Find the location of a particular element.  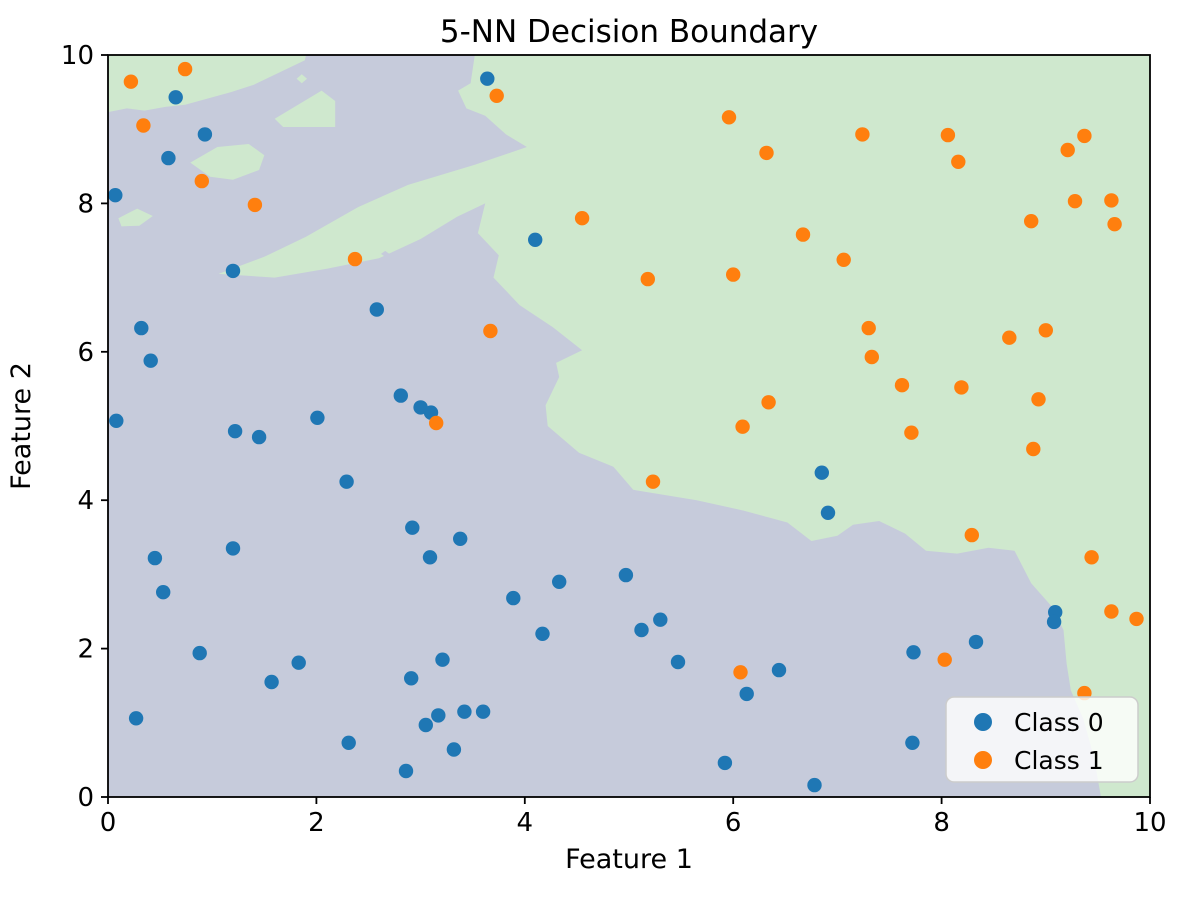

y-tick-label: 6 is located at coordinates (85, 353).